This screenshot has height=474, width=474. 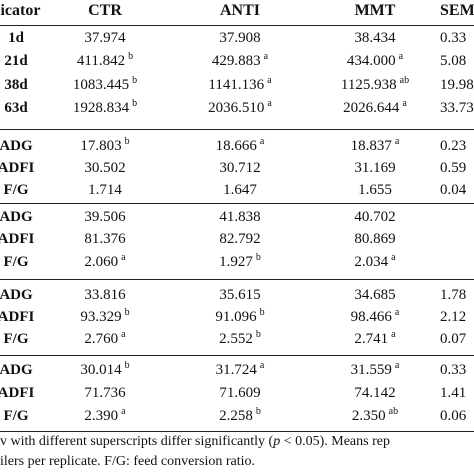 I want to click on table-cell: 1141.136 a, so click(x=239, y=85).